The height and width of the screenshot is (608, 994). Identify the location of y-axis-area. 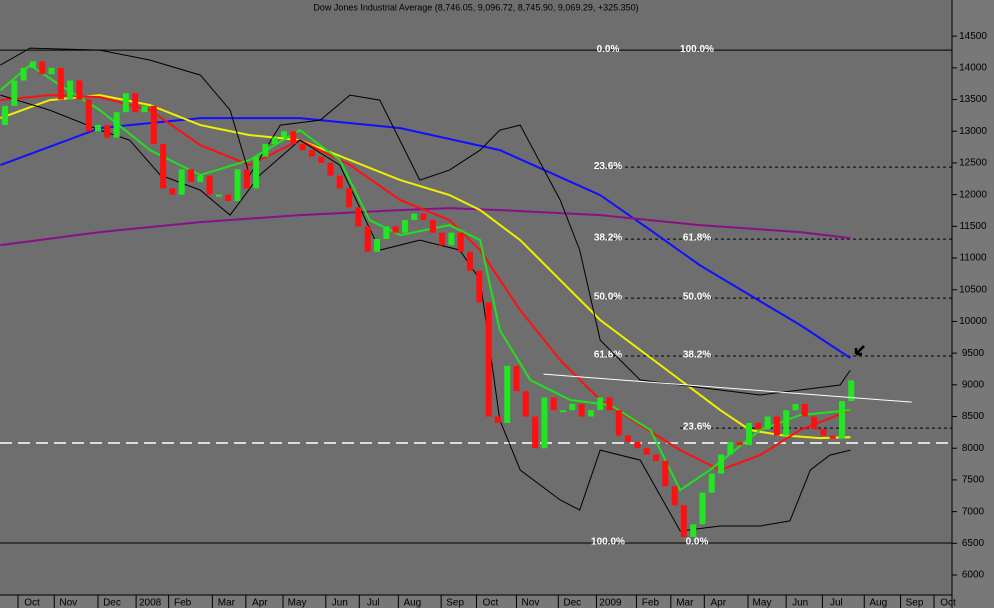
(973, 304).